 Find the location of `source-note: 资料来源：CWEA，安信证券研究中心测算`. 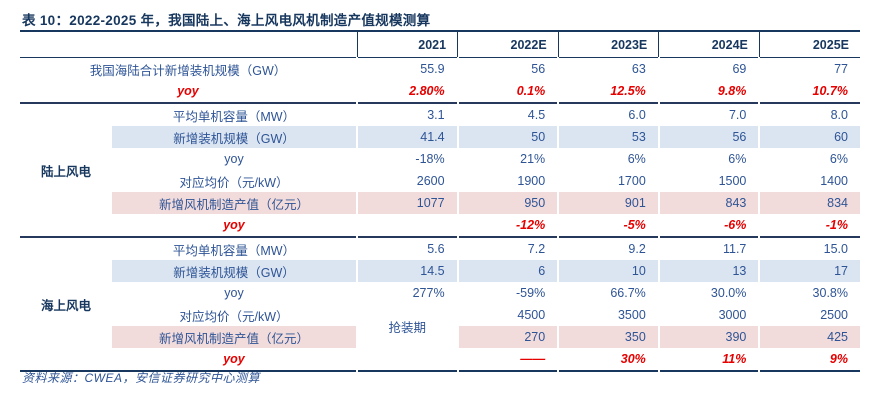

source-note: 资料来源：CWEA，安信证券研究中心测算 is located at coordinates (141, 378).